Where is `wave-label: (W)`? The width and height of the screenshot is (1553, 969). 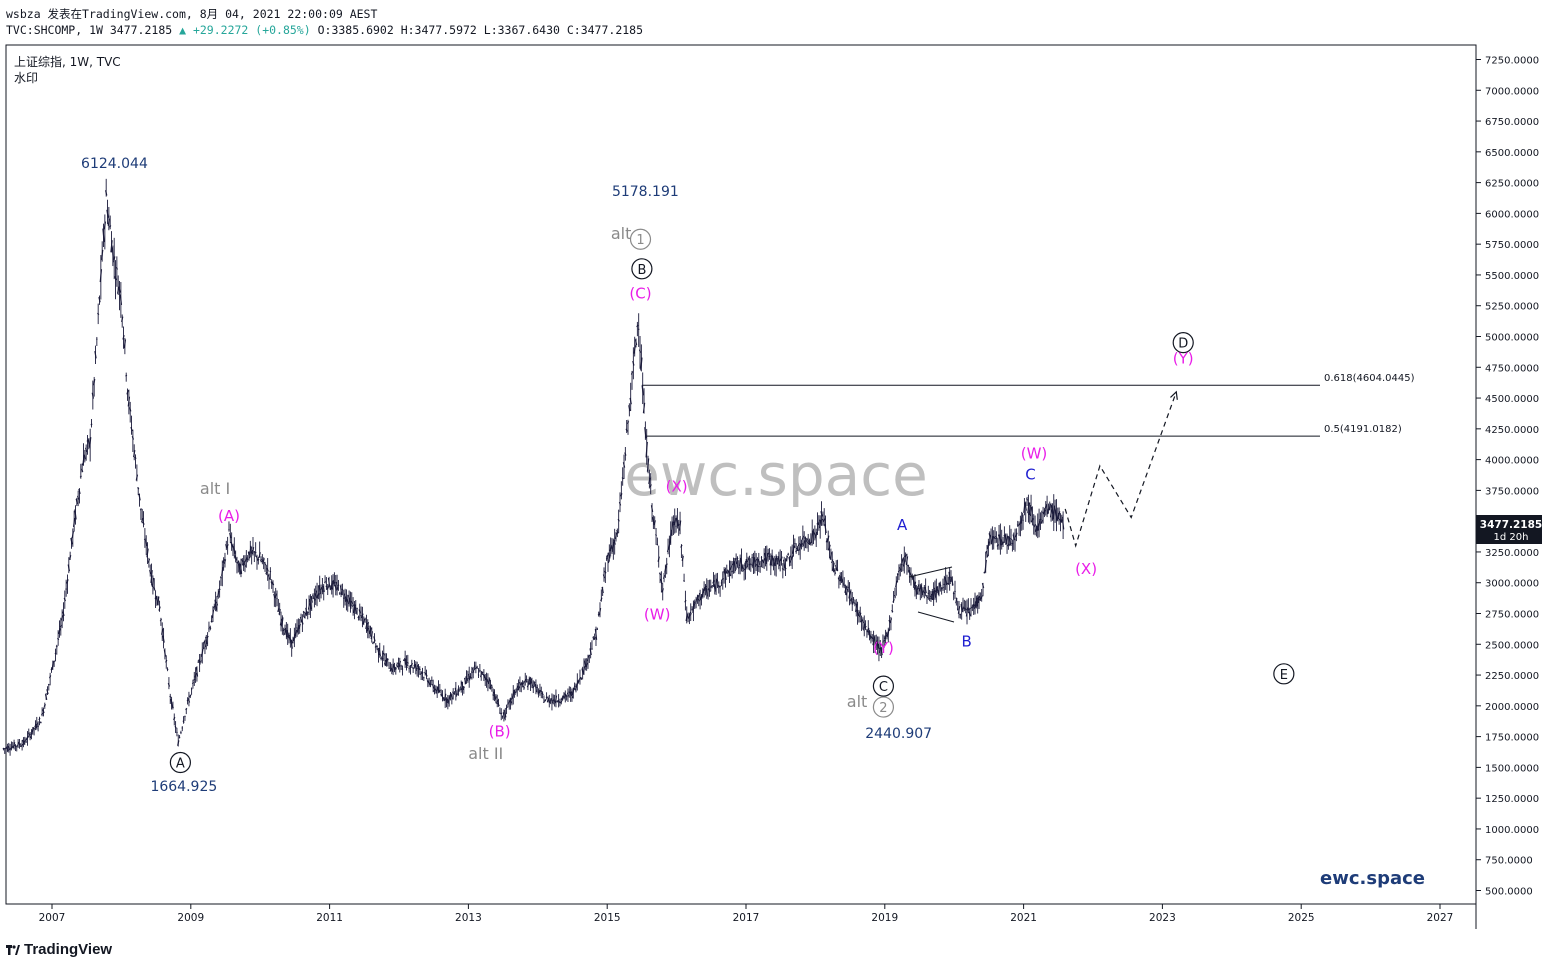 wave-label: (W) is located at coordinates (657, 615).